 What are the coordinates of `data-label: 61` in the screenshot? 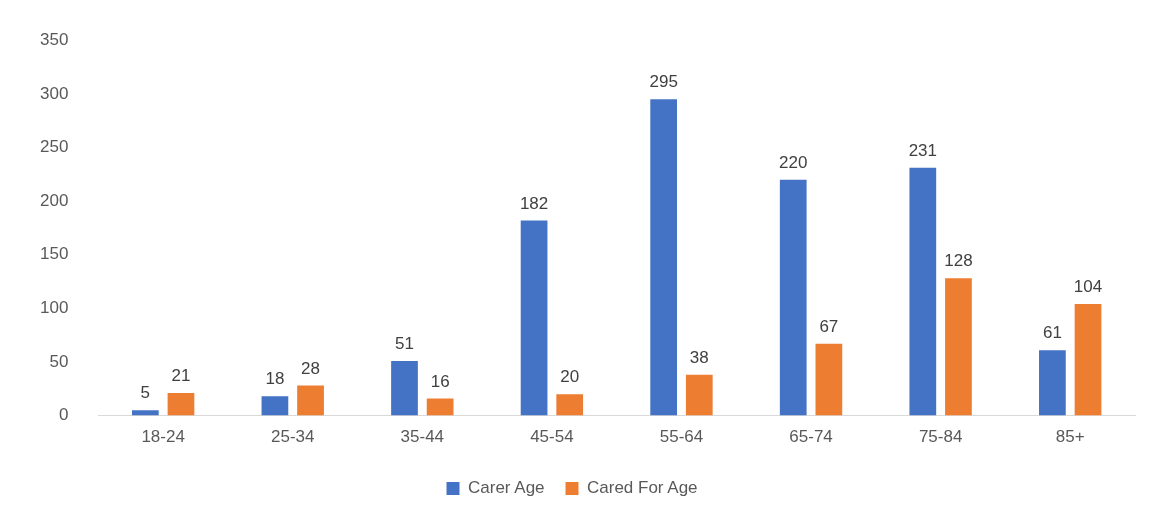 It's located at (1052, 333).